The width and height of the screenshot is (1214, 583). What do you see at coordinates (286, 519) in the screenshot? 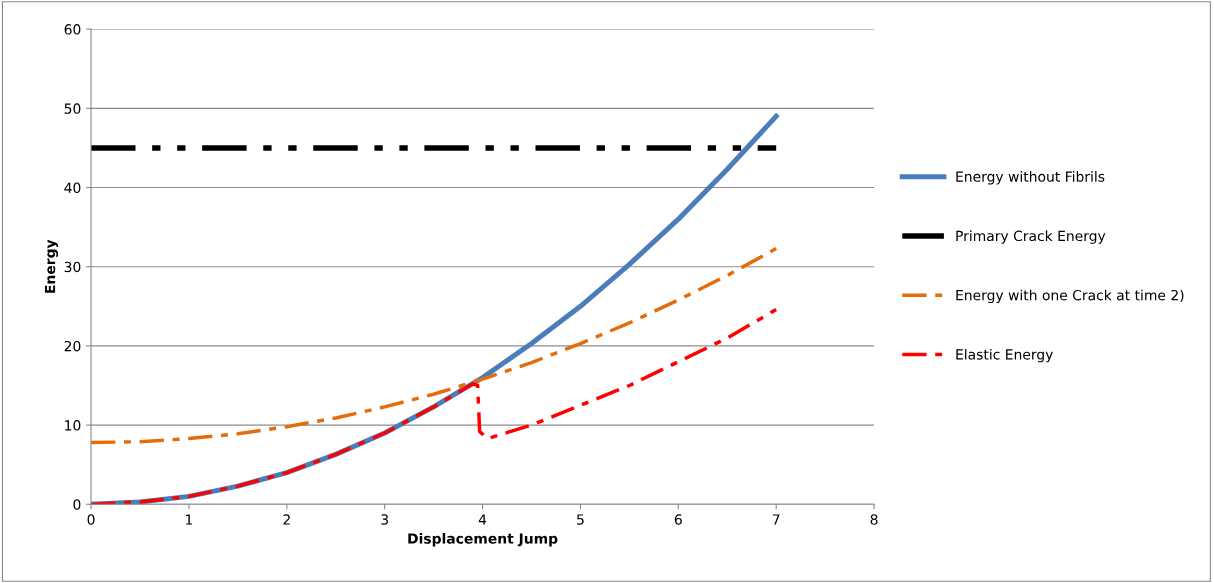
I see `x-tick-label: 2` at bounding box center [286, 519].